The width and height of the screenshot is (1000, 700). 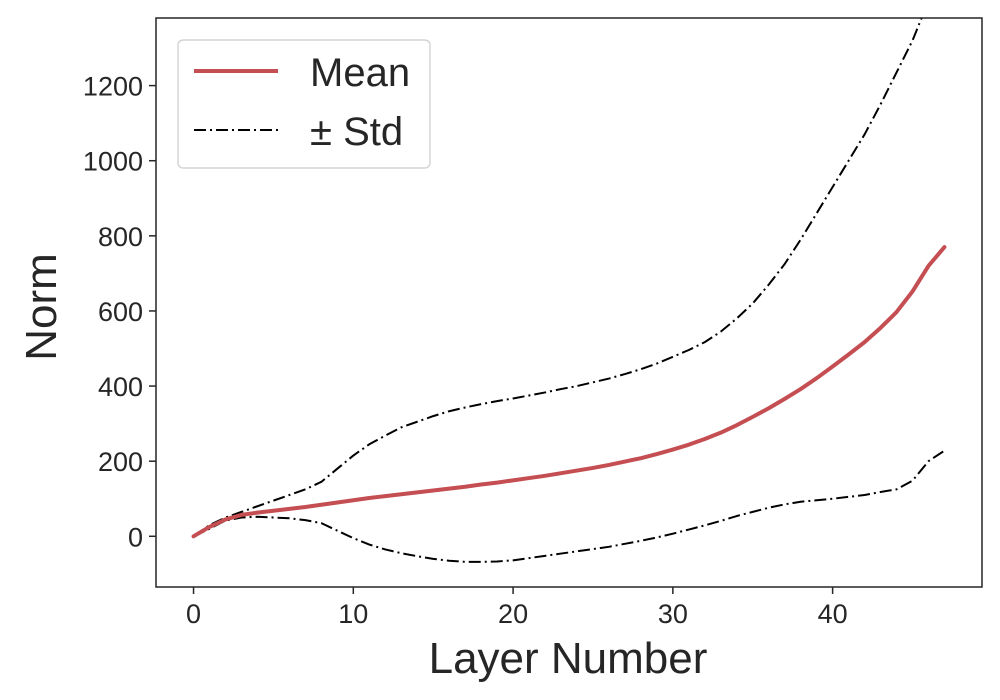 What do you see at coordinates (360, 73) in the screenshot?
I see `legend-mean-label: Mean` at bounding box center [360, 73].